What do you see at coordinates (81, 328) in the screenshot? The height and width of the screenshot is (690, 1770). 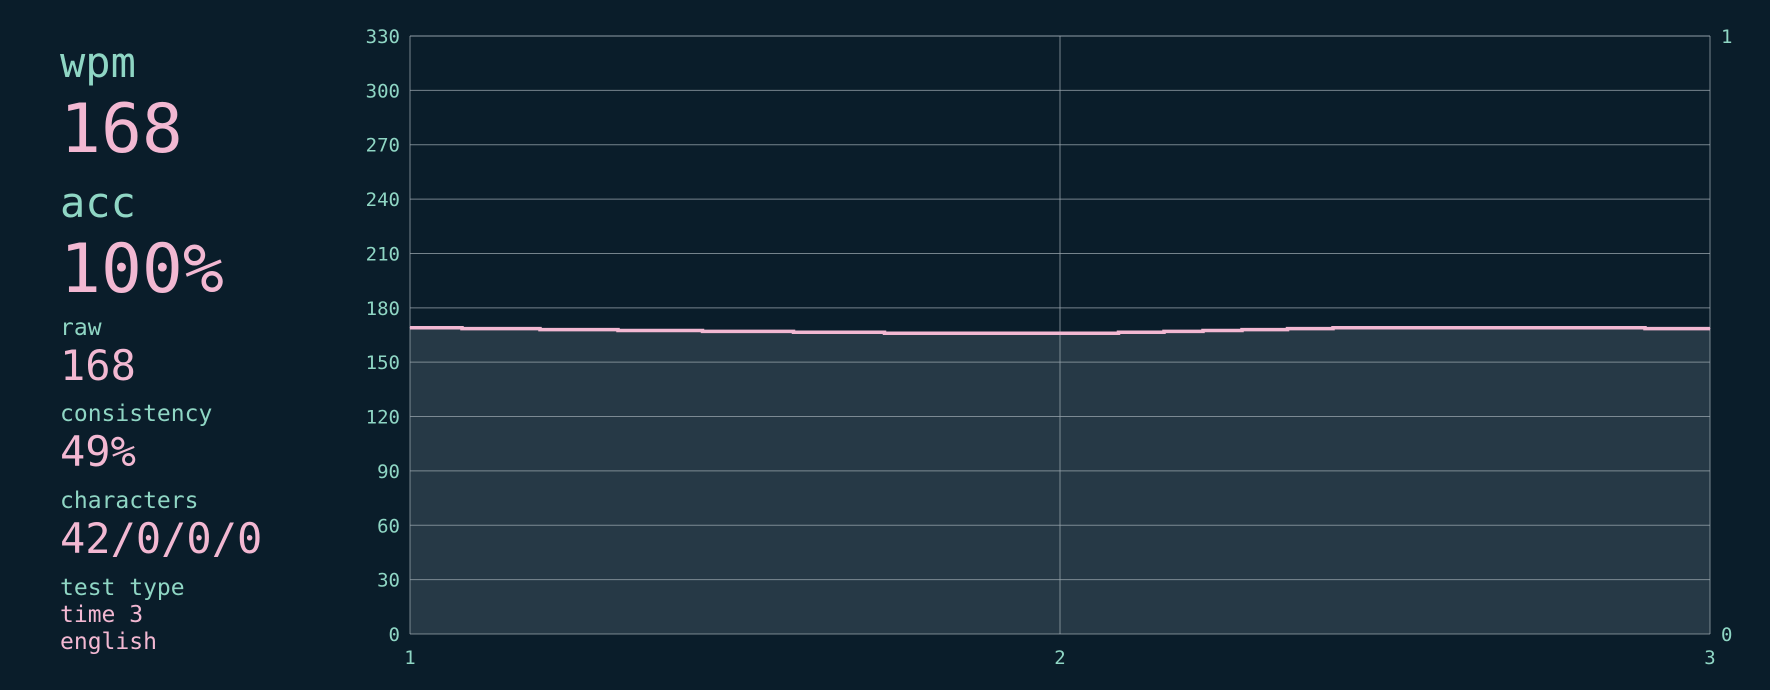 I see `raw-label: raw` at bounding box center [81, 328].